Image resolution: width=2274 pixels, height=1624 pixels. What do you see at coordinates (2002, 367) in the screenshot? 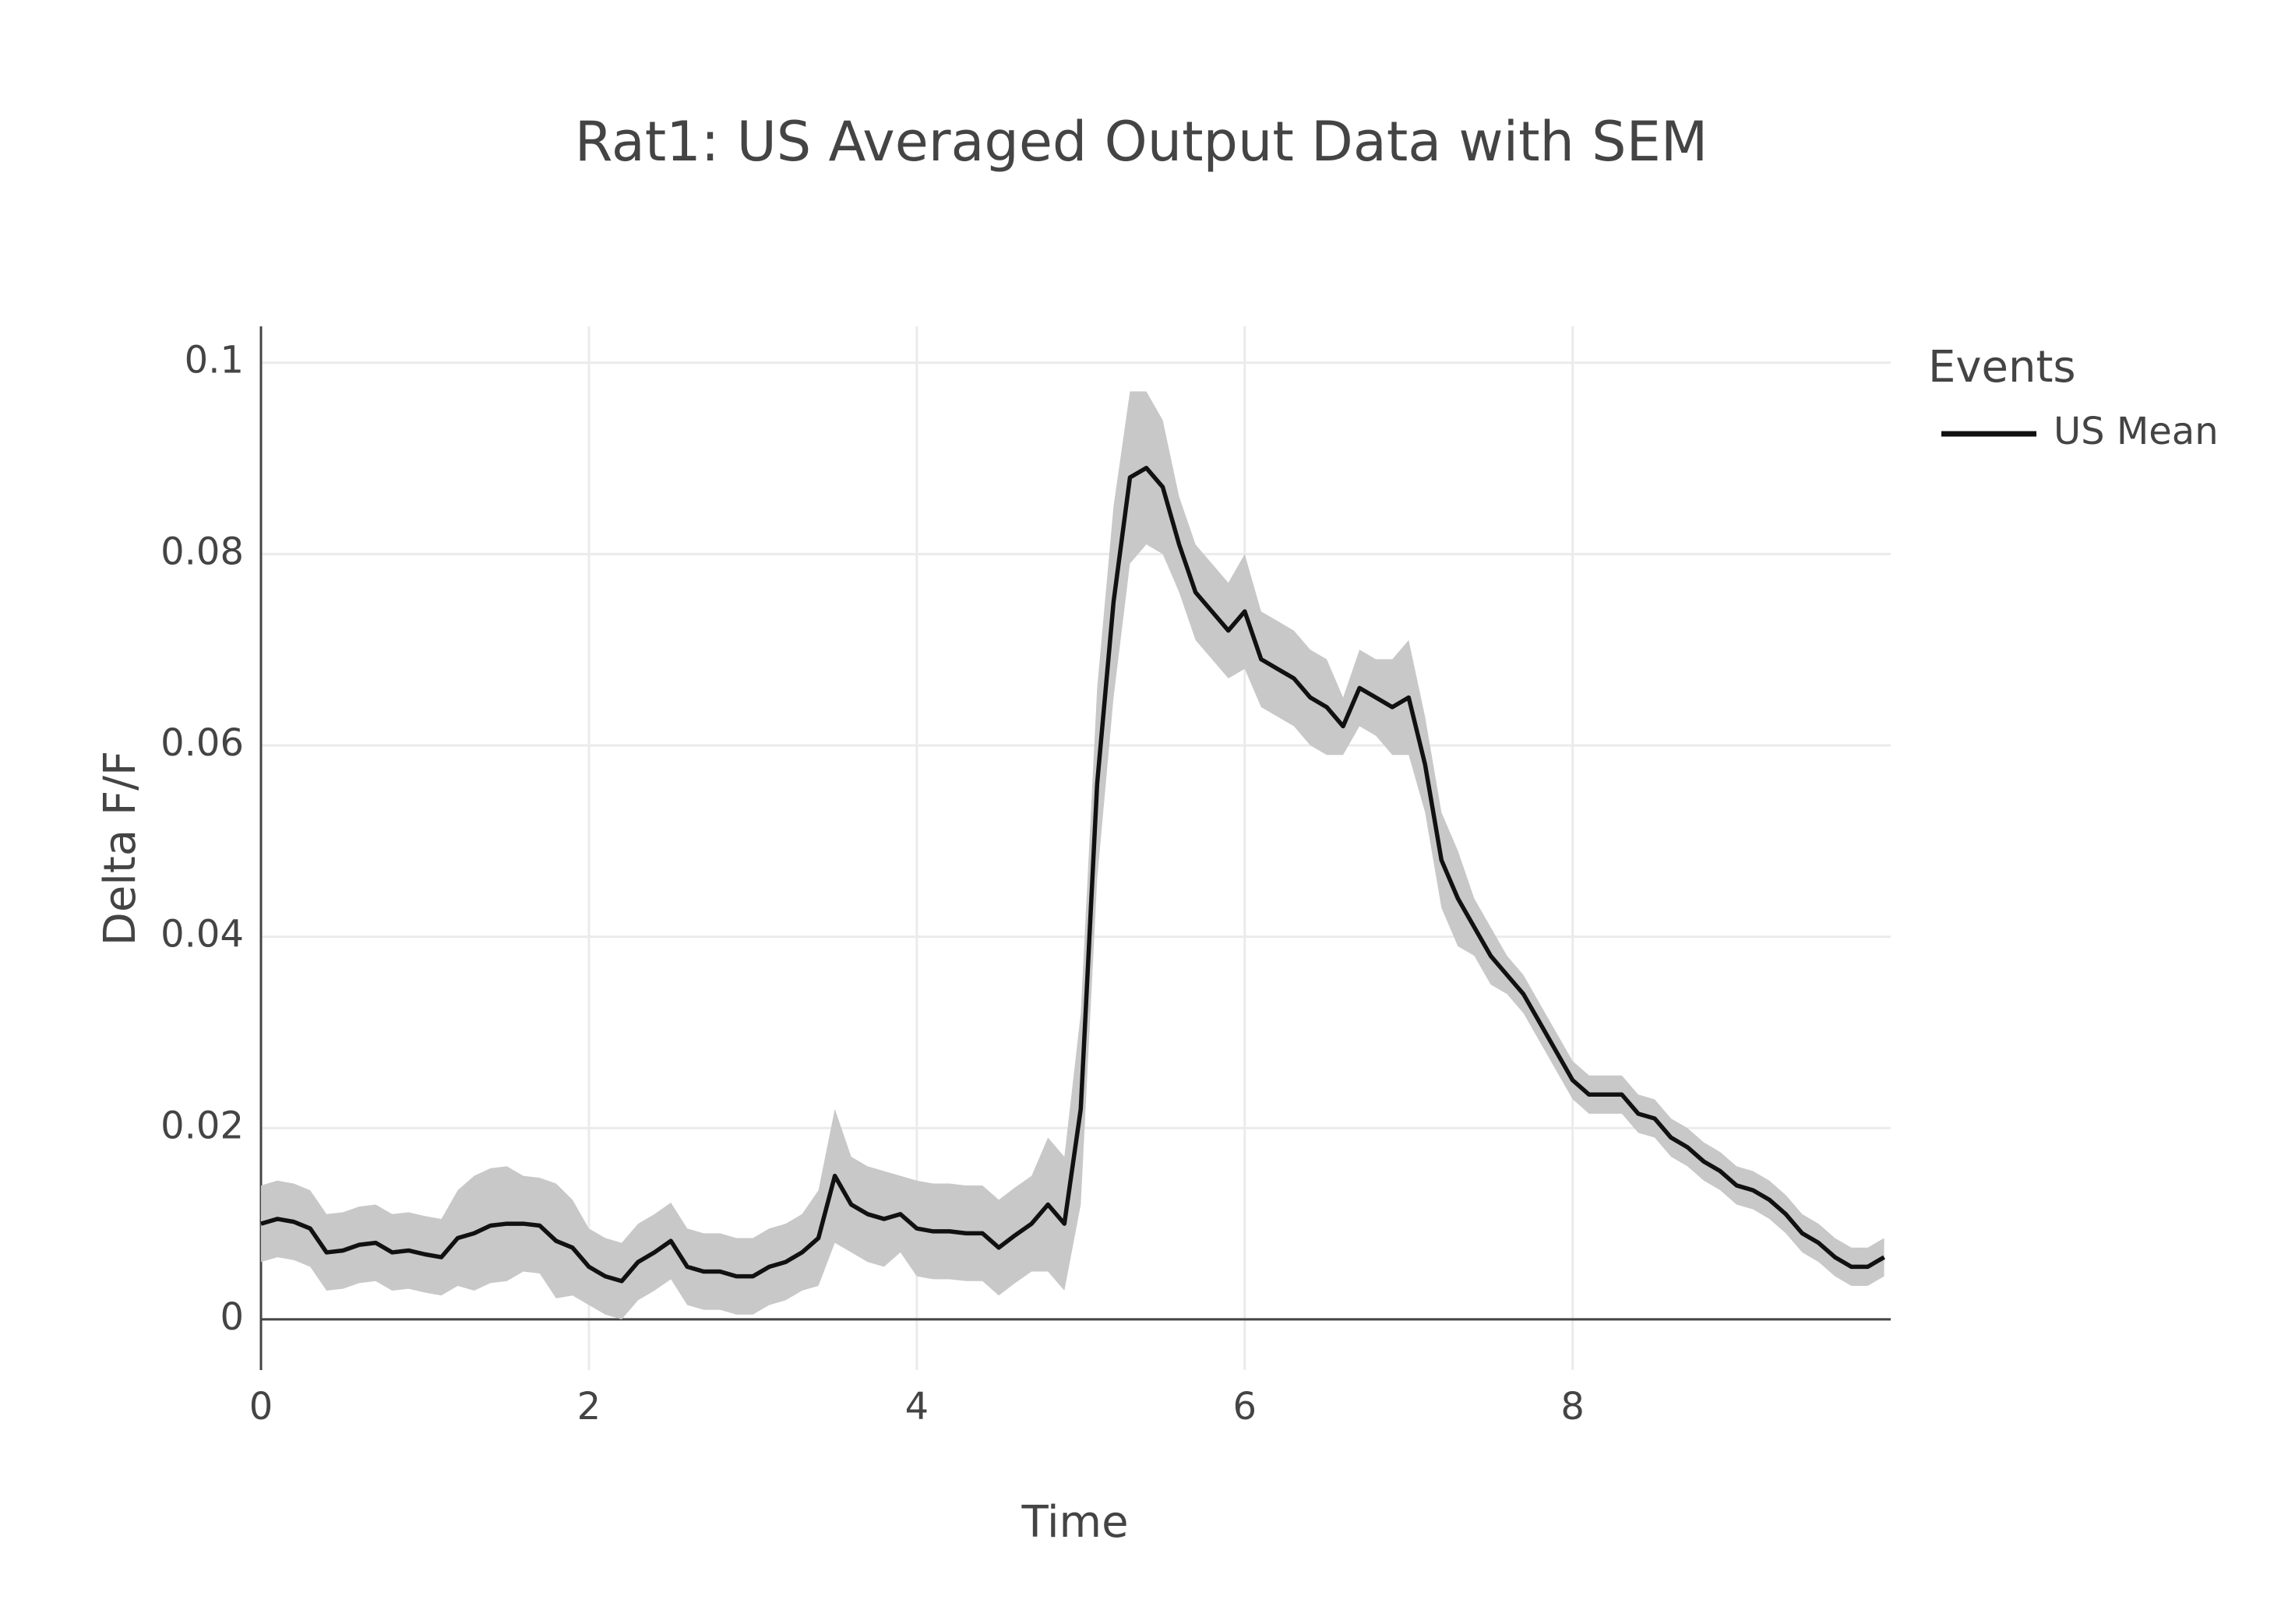
I see `legend-title: Events` at bounding box center [2002, 367].